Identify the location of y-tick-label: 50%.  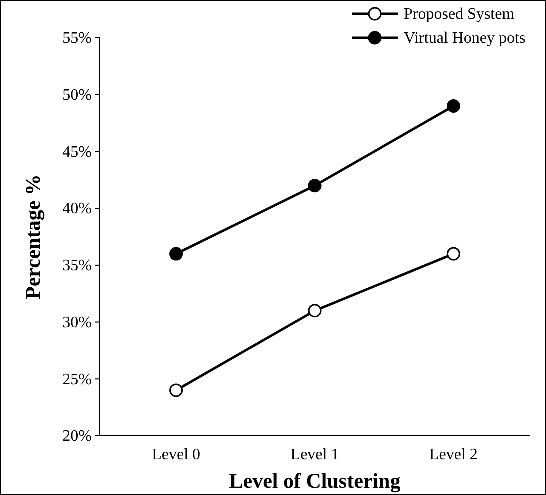
(77, 95).